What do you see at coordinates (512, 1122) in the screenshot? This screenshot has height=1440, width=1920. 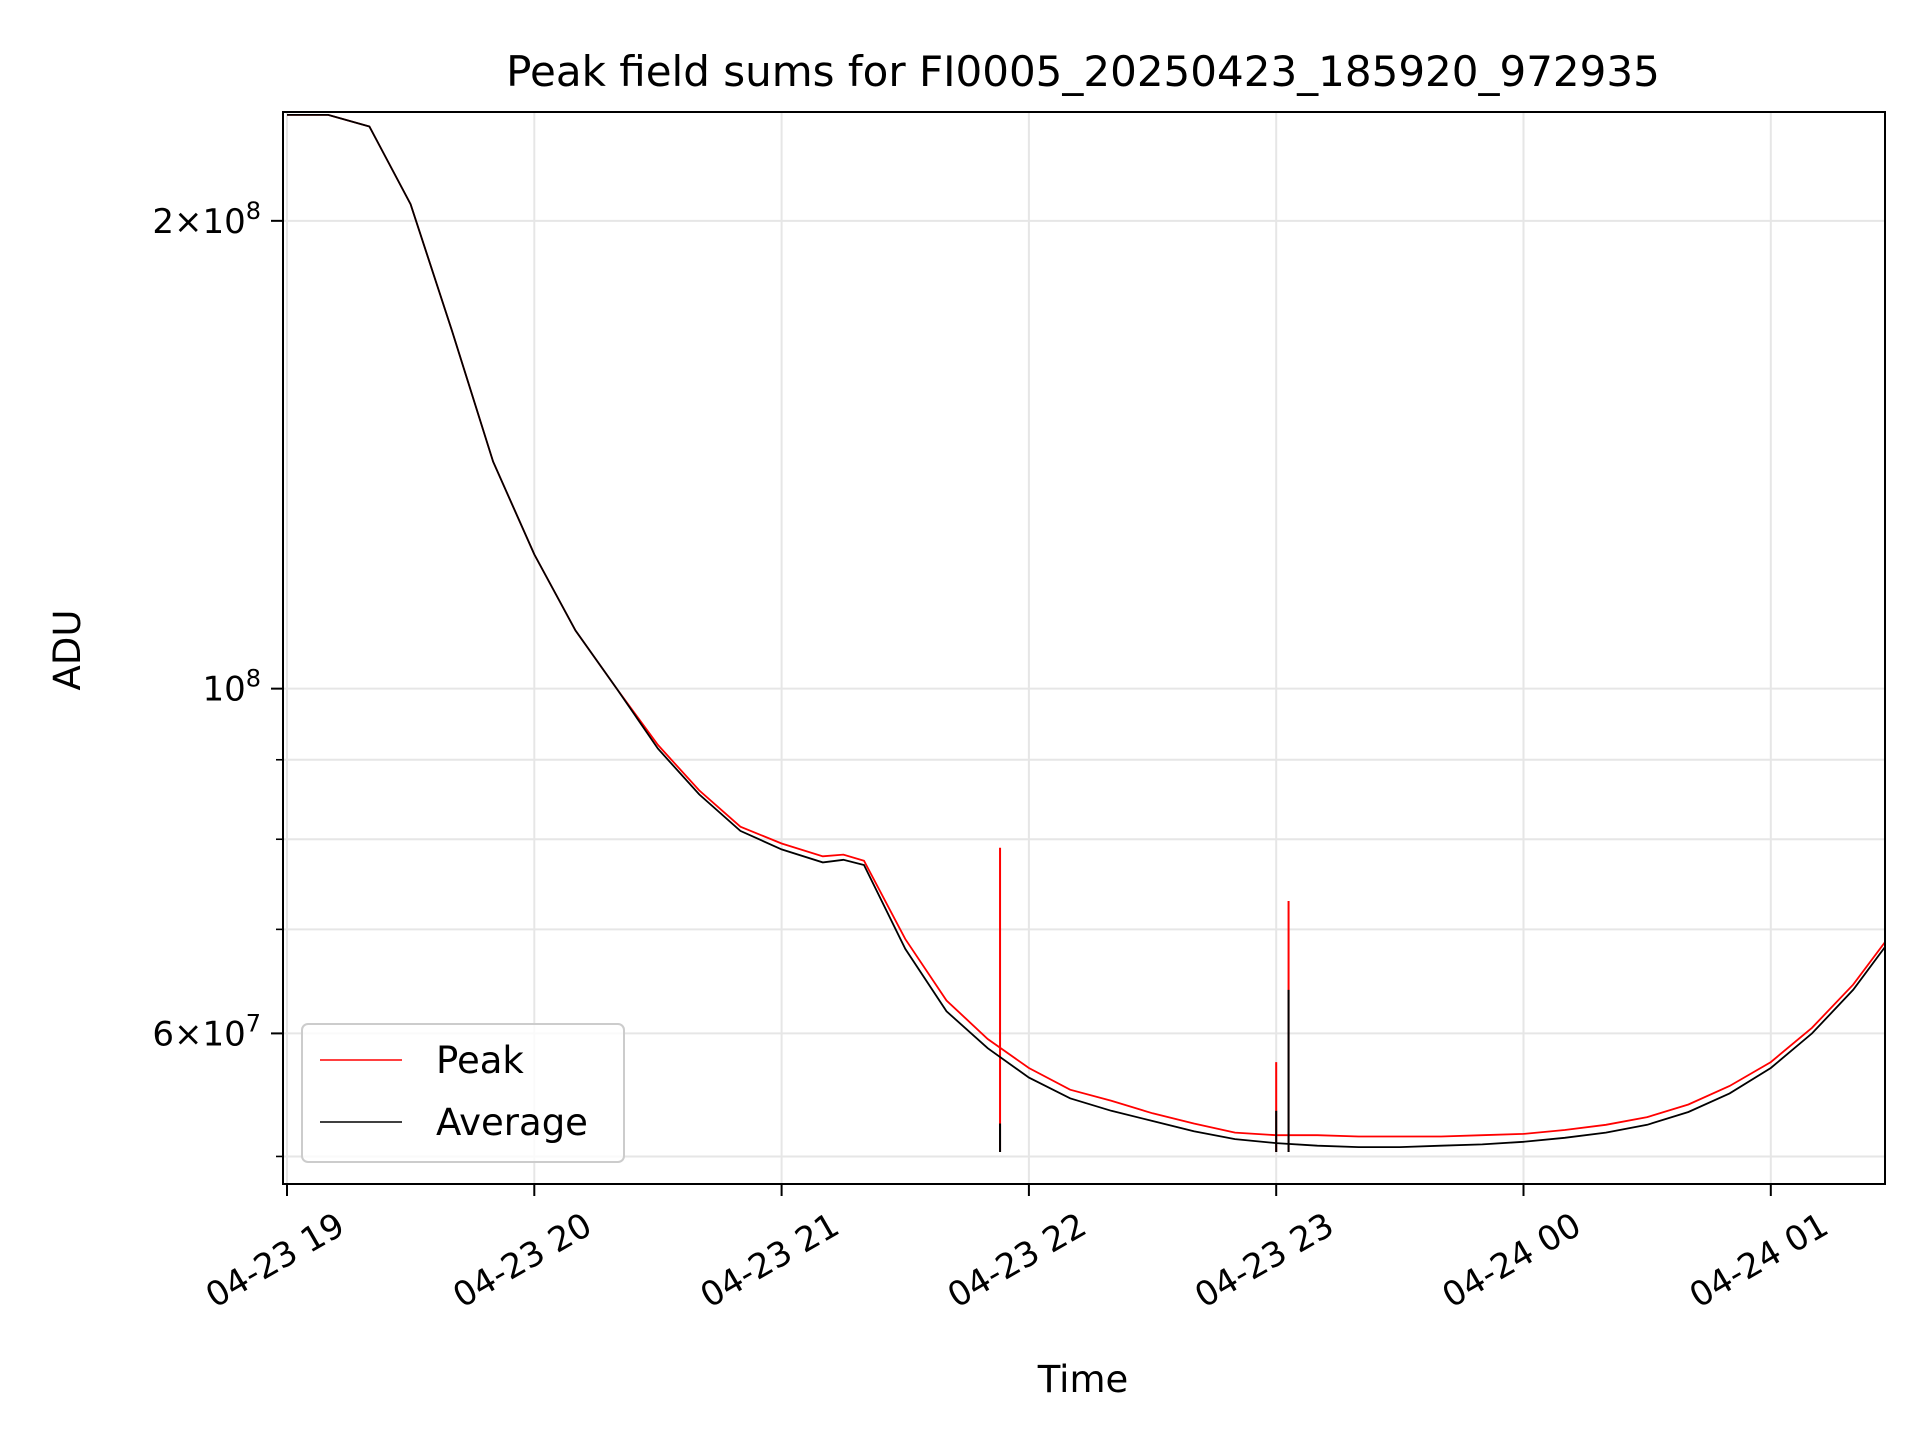 I see `legend-label-average: Average` at bounding box center [512, 1122].